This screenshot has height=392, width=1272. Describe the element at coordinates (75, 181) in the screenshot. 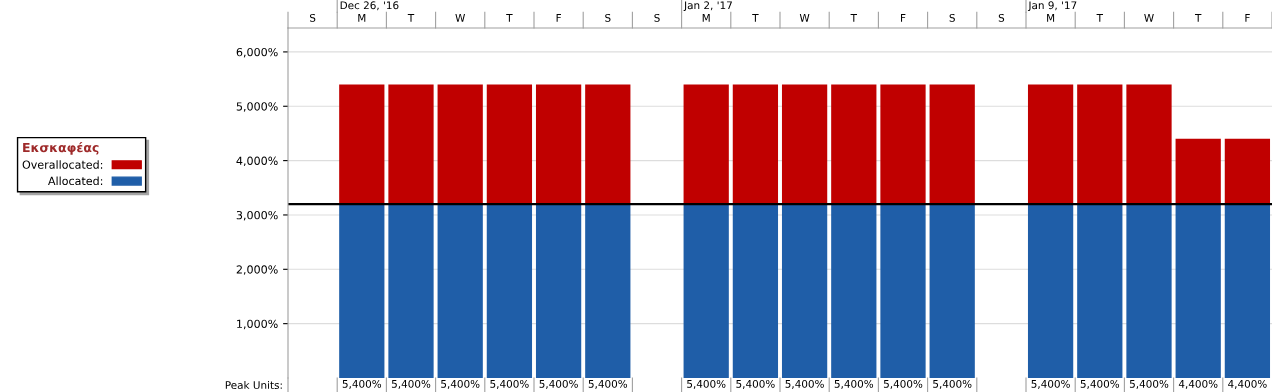

I see `legend-label: Allocated:` at that location.